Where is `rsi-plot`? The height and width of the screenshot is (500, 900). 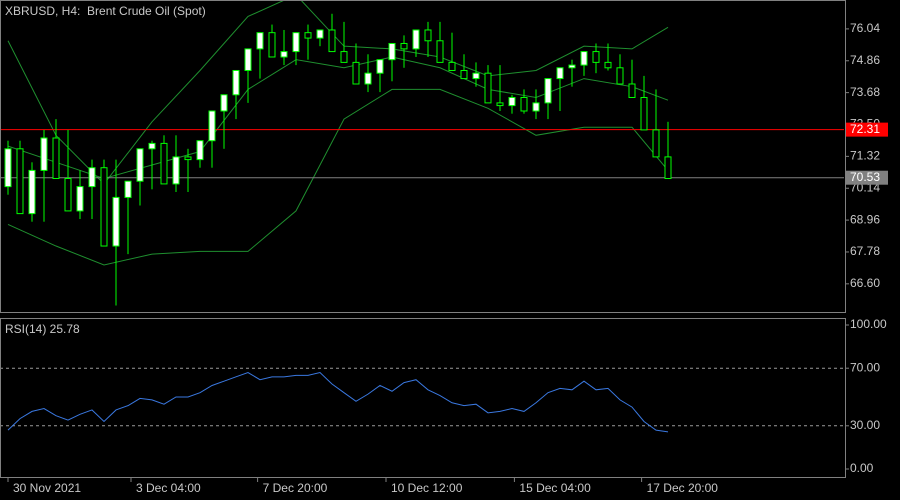
rsi-plot is located at coordinates (422, 400).